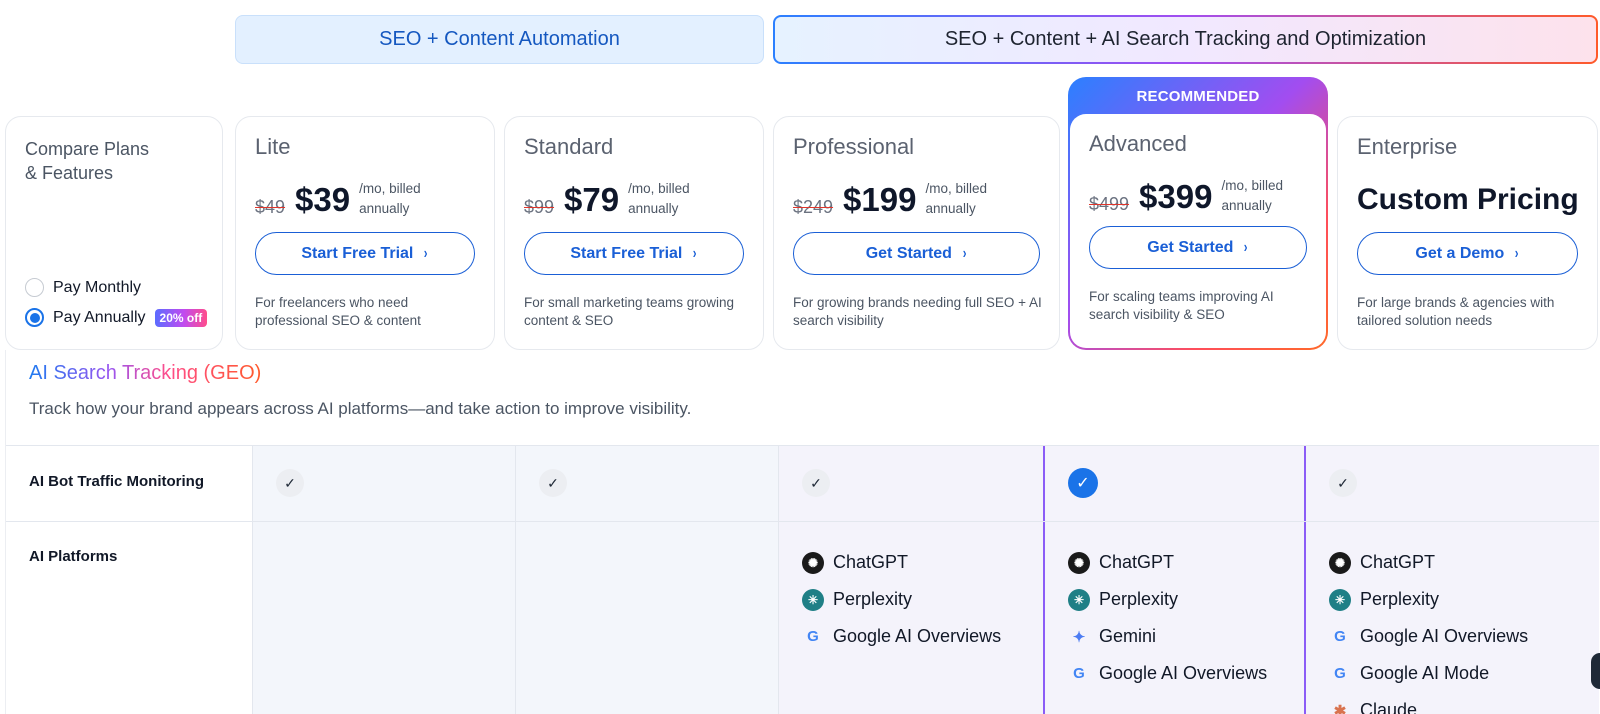 The width and height of the screenshot is (1600, 714). Describe the element at coordinates (1176, 196) in the screenshot. I see `current-price: $399` at that location.